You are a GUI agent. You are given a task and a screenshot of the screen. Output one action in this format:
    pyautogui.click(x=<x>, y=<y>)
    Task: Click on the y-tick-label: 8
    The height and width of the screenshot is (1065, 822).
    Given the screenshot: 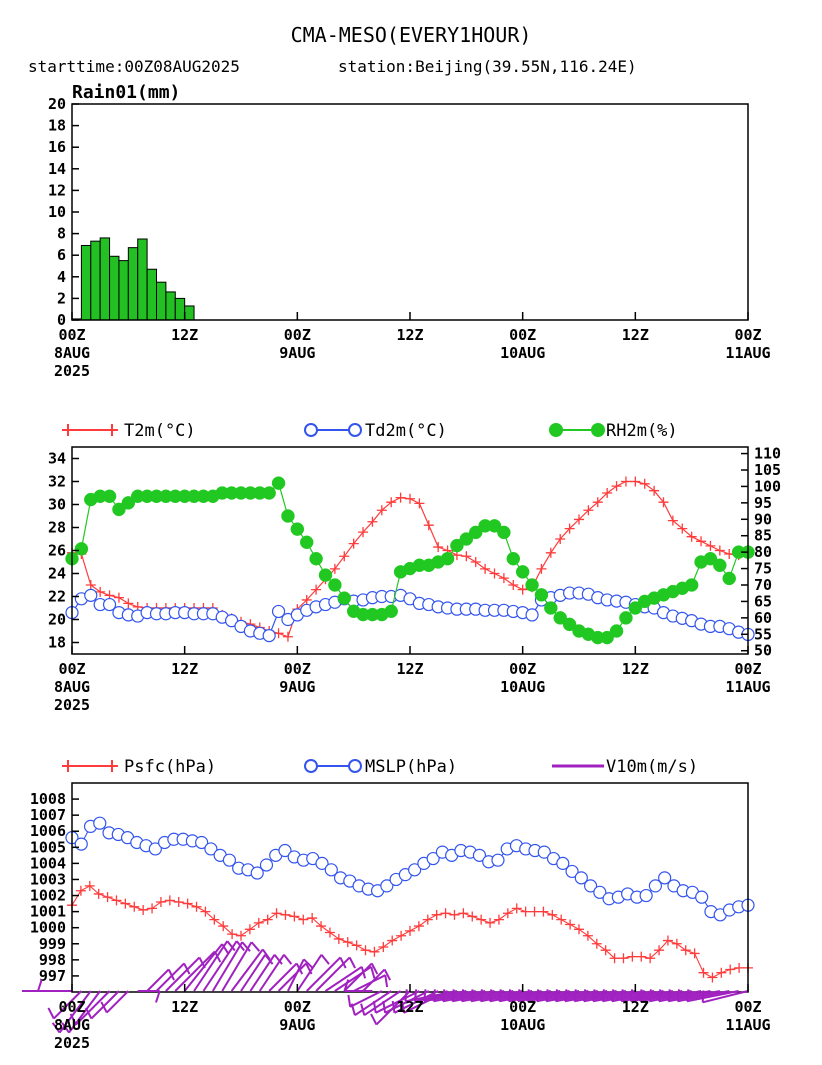 What is the action you would take?
    pyautogui.click(x=61, y=234)
    